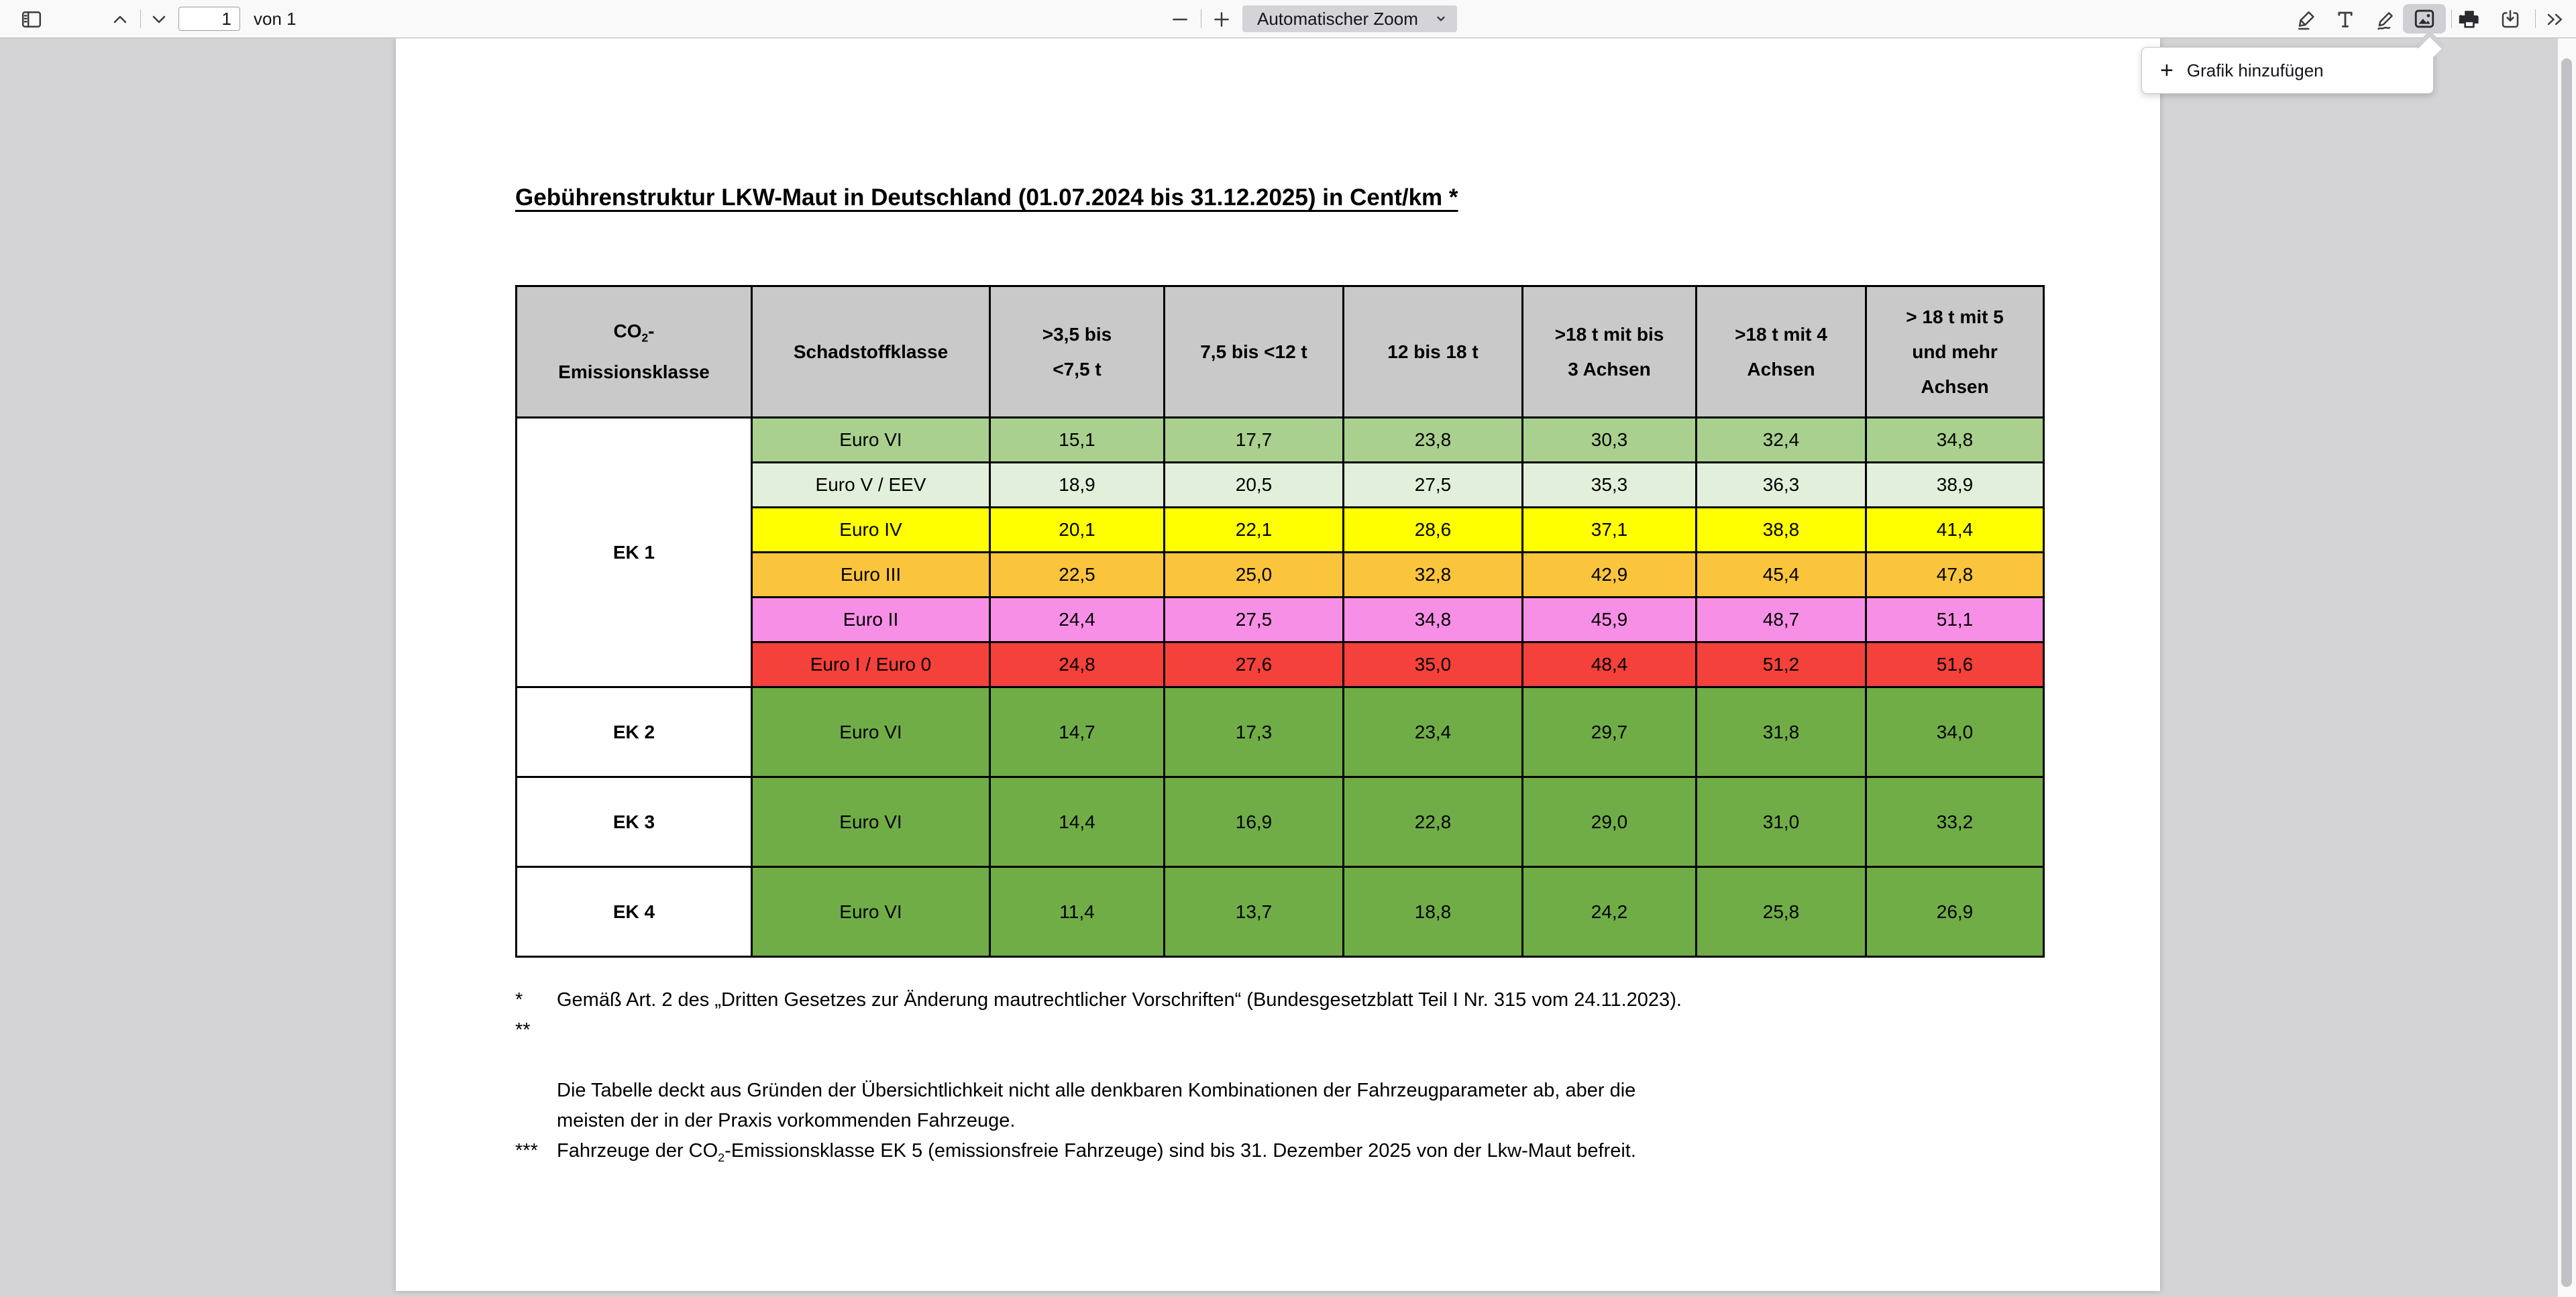 The image size is (2576, 1297). What do you see at coordinates (1337, 18) in the screenshot?
I see `zoom-select-value: Automatischer Zoom` at bounding box center [1337, 18].